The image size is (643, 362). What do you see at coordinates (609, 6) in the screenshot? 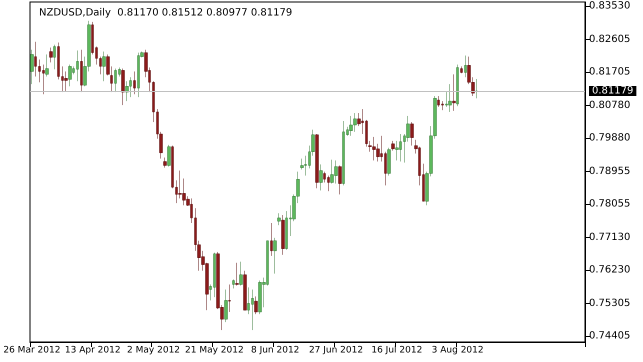
I see `y-tick-label: 0.83530` at bounding box center [609, 6].